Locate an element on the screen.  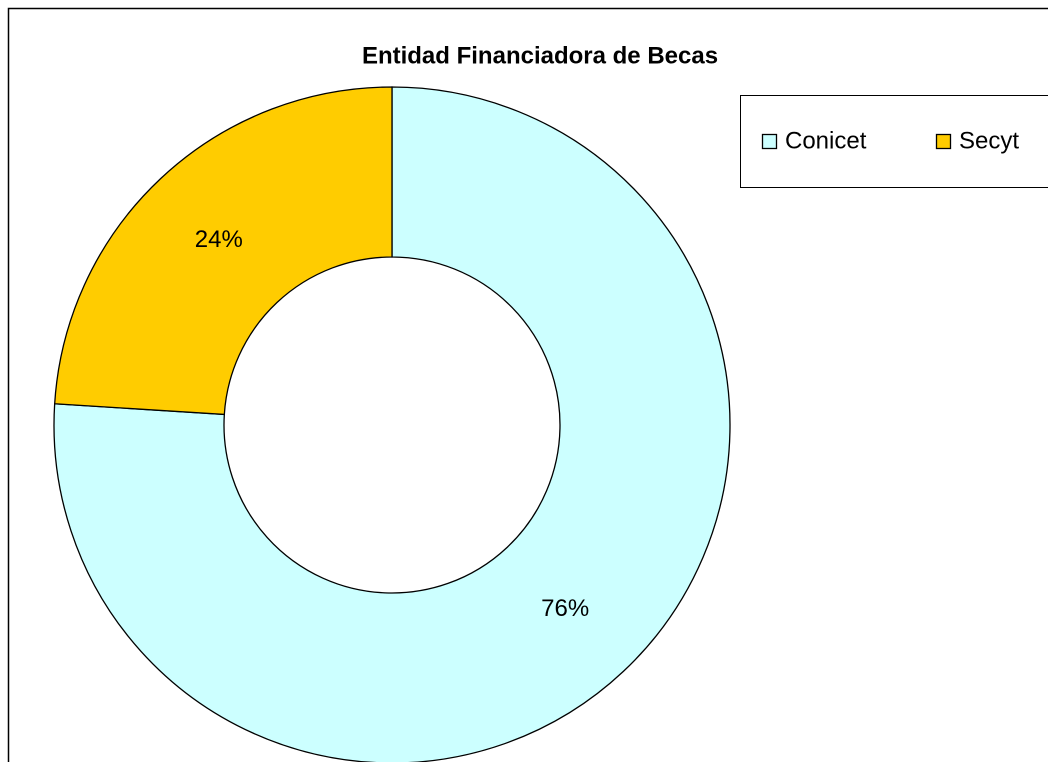
chart-title: Entidad Financiadora de Becas is located at coordinates (540, 55).